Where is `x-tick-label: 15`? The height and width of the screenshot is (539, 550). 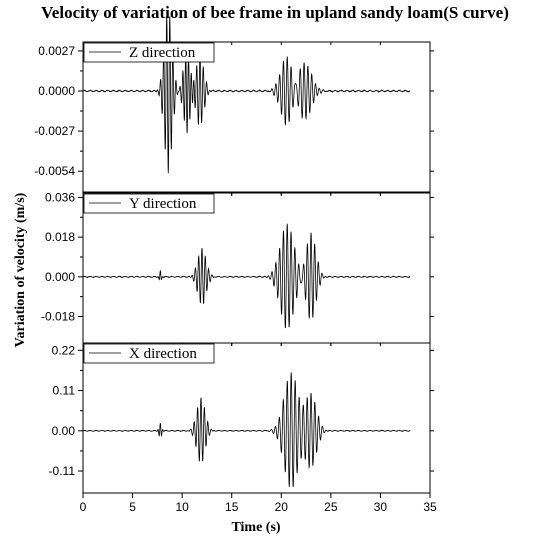
x-tick-label: 15 is located at coordinates (232, 507).